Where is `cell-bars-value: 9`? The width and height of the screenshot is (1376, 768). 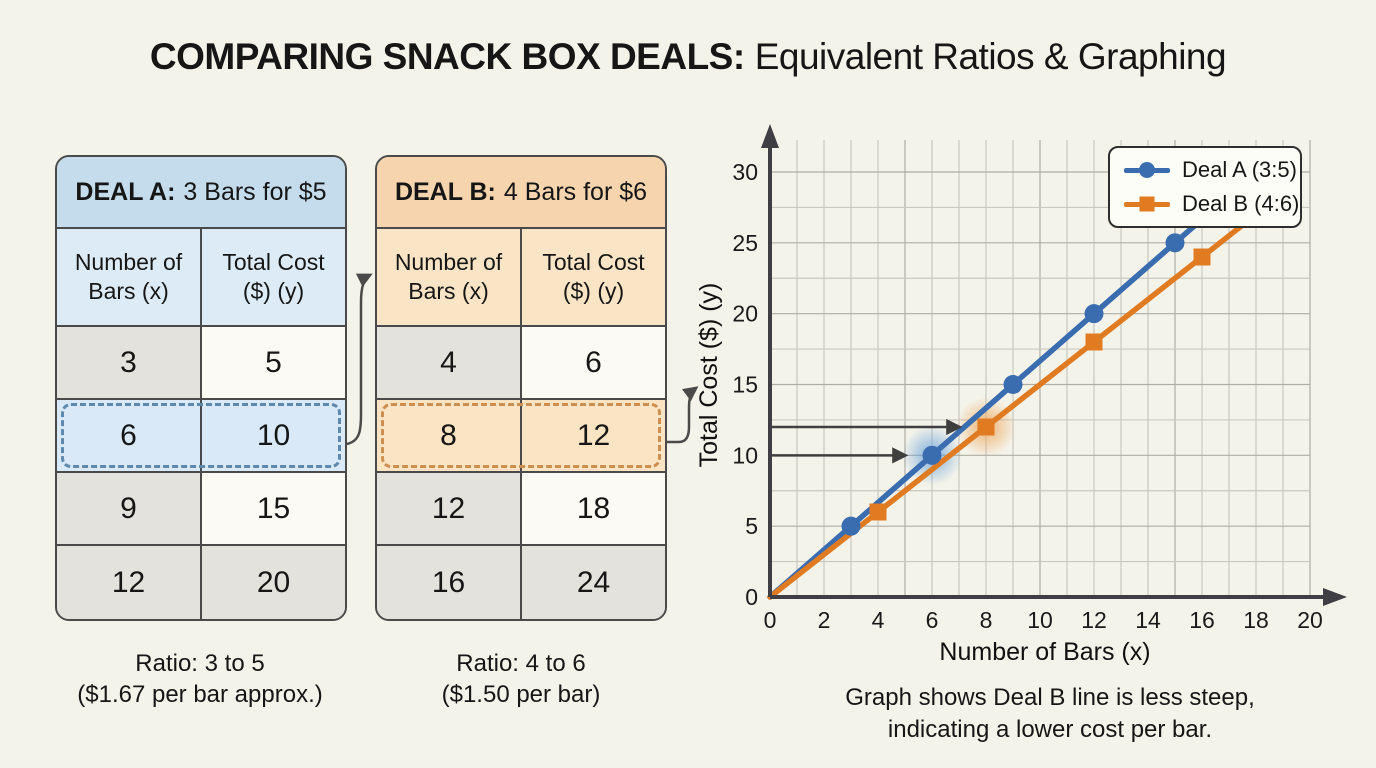 cell-bars-value: 9 is located at coordinates (129, 508).